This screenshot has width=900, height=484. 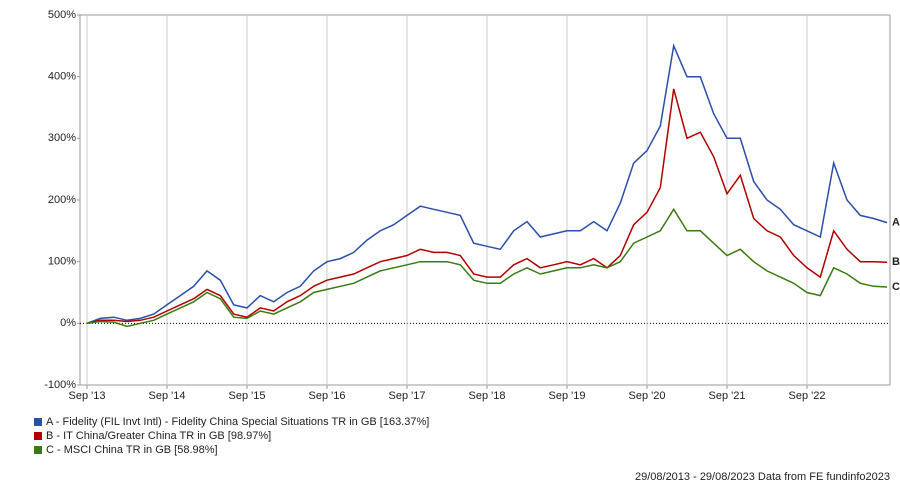 What do you see at coordinates (407, 396) in the screenshot?
I see `x-tick-label: Sep '17` at bounding box center [407, 396].